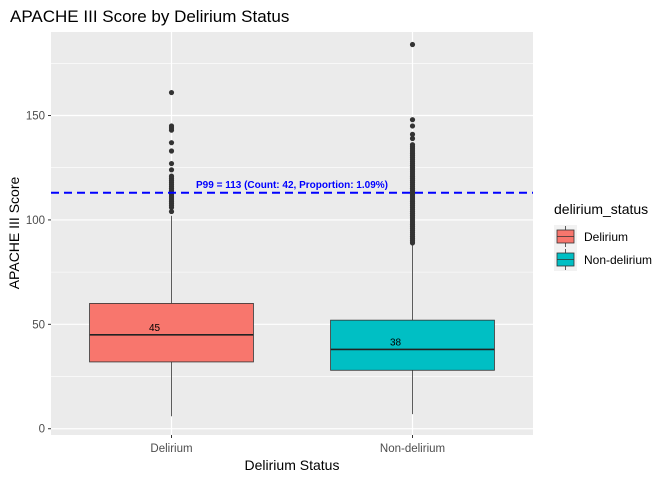  Describe the element at coordinates (618, 260) in the screenshot. I see `legend-label: Non-delirium` at that location.